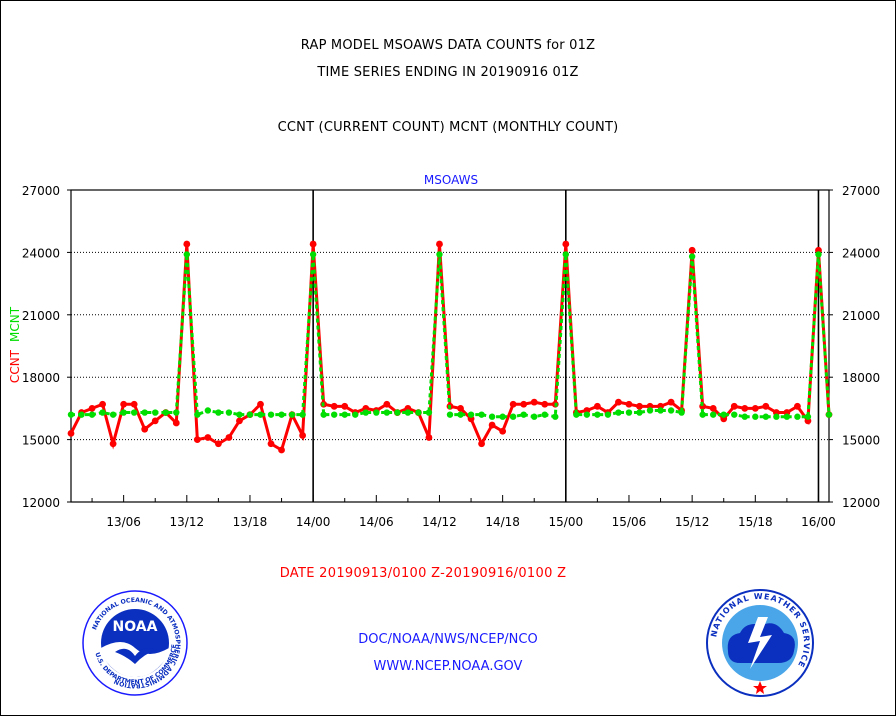 The width and height of the screenshot is (896, 716). Describe the element at coordinates (41, 503) in the screenshot. I see `y-tick-label-left: 12000` at that location.